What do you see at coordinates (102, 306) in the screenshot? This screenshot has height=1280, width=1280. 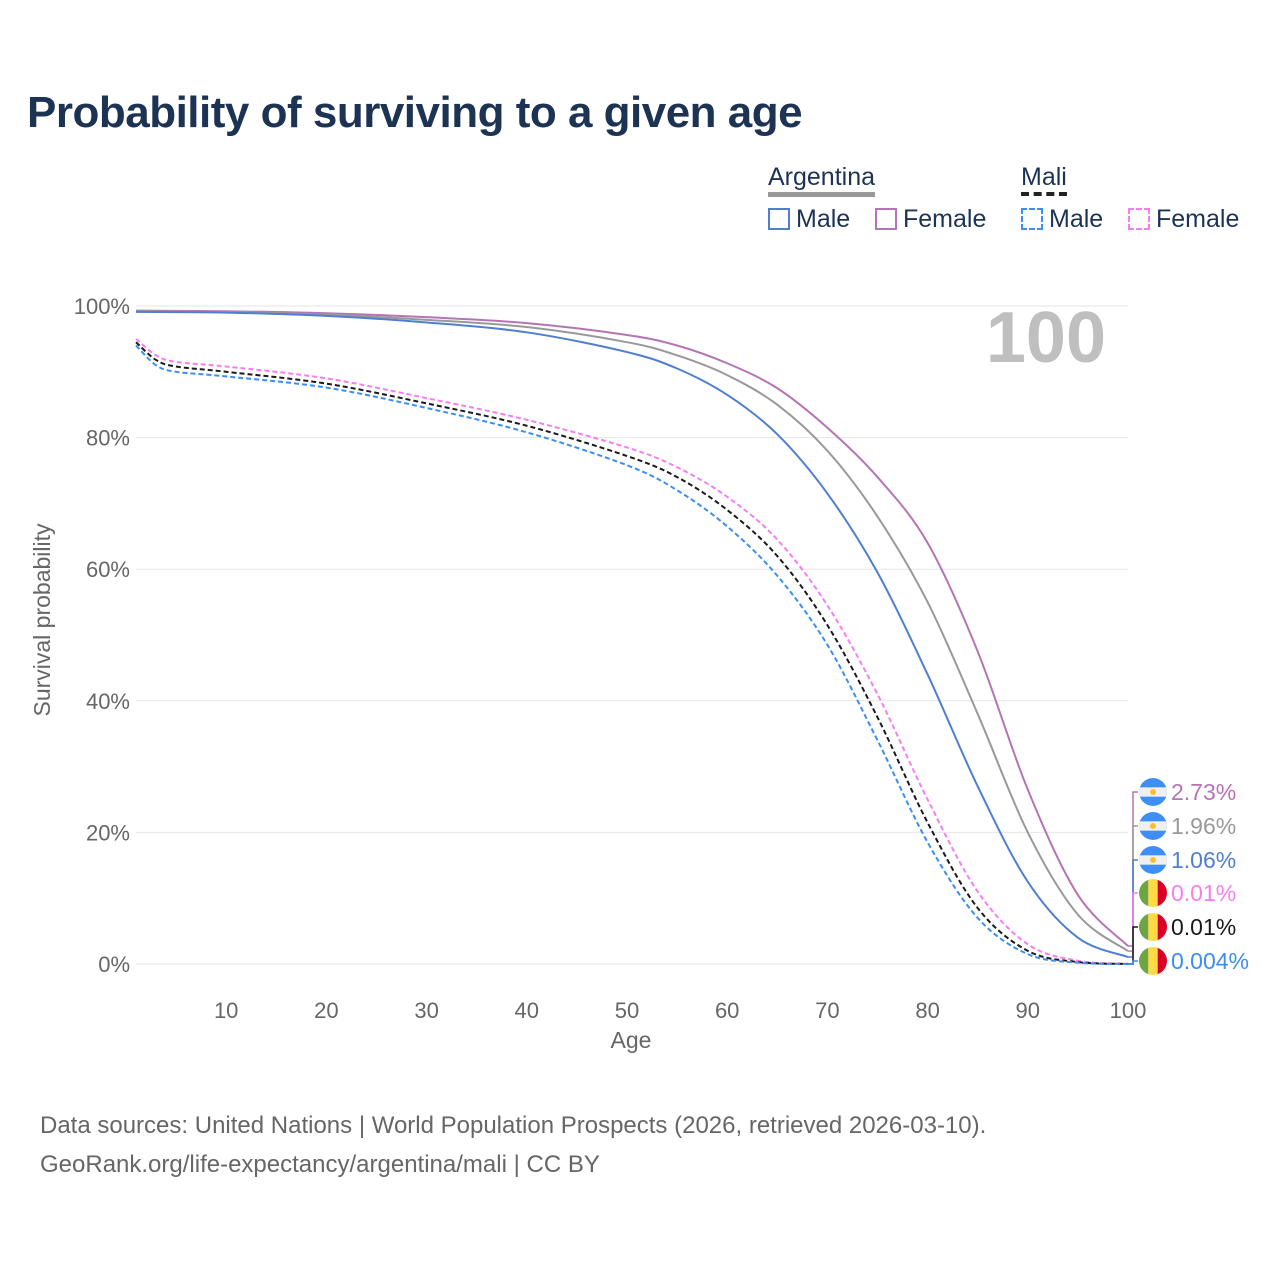 I see `y-tick-label: 100%` at bounding box center [102, 306].